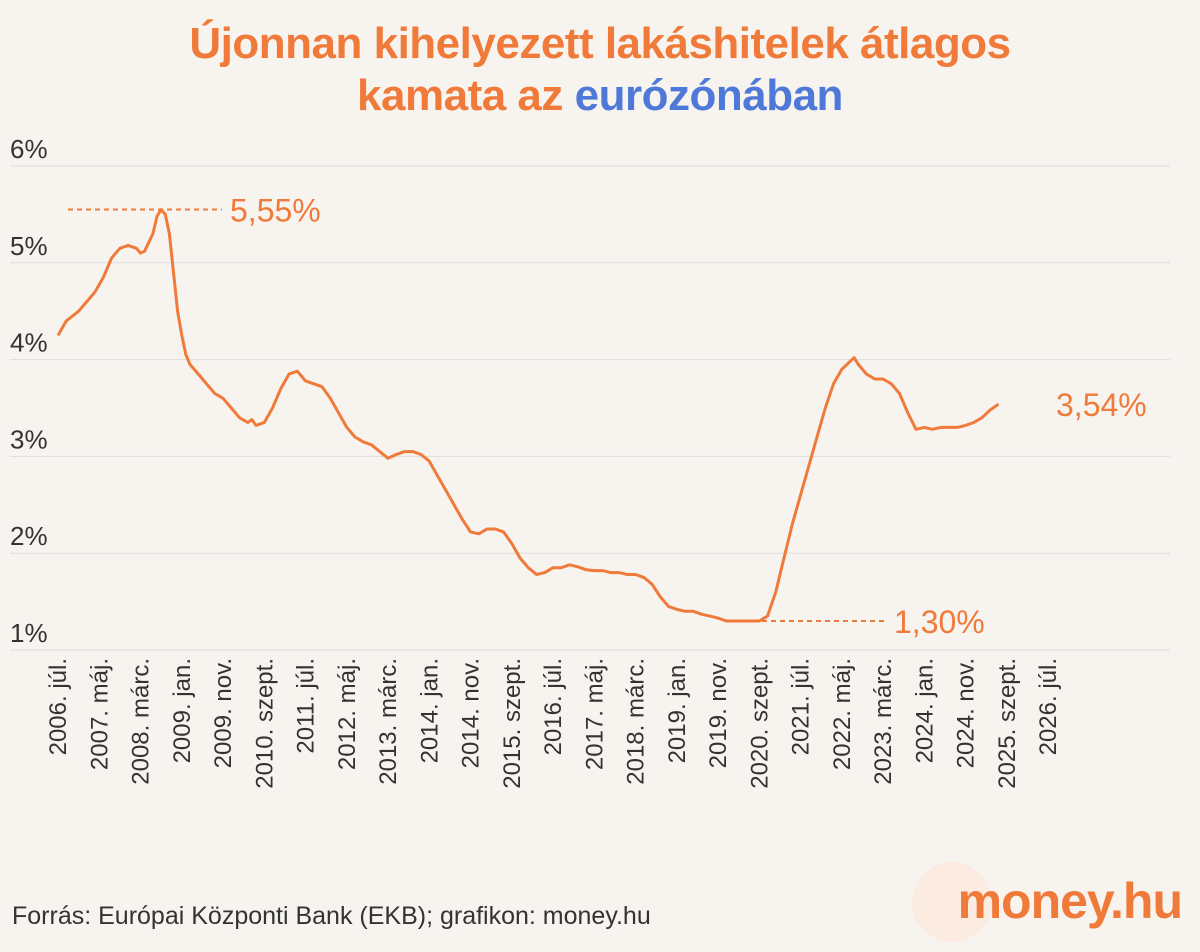  I want to click on x-tick-label: 2016. júl., so click(553, 706).